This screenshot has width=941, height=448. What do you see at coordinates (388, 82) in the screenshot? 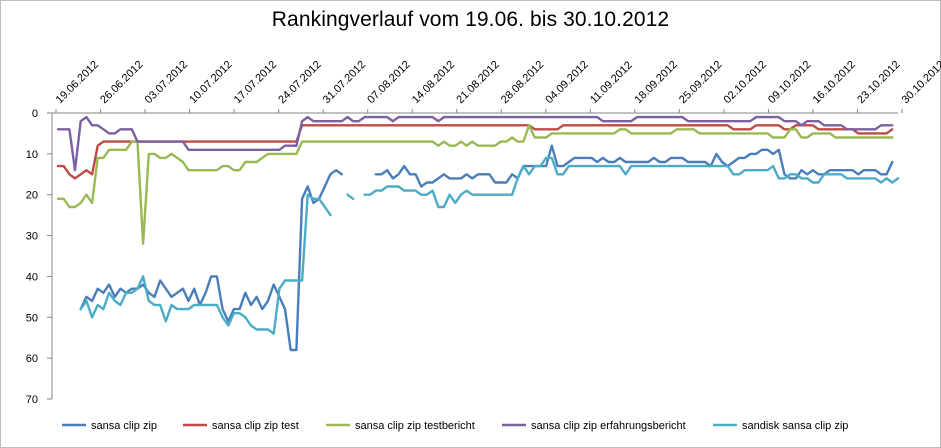
I see `x-tick-label: 07.08.2012` at bounding box center [388, 82].